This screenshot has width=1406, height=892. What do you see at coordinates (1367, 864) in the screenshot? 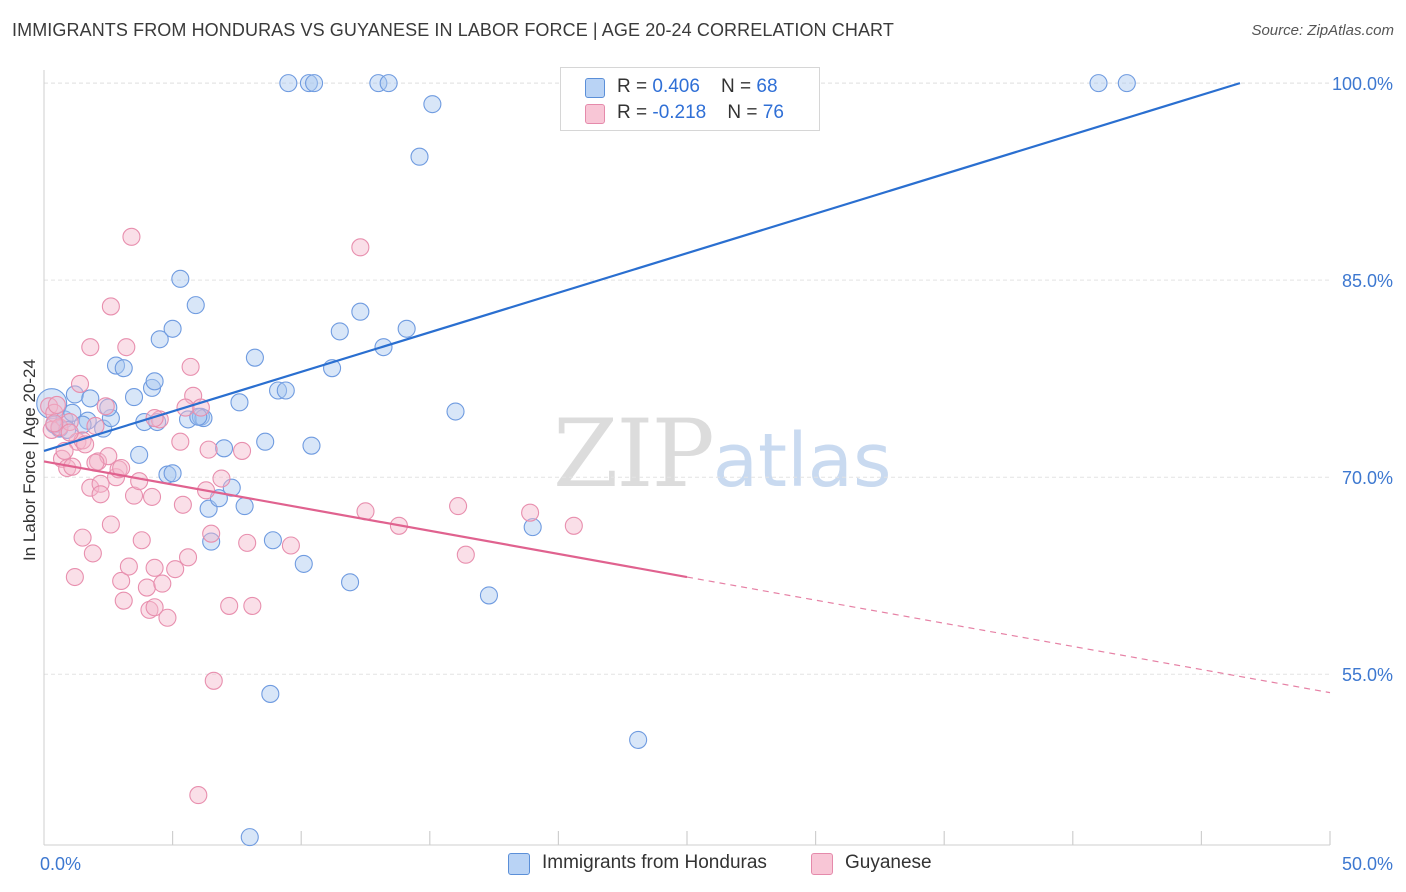
I see `x-tick-label: 50.0%` at bounding box center [1367, 864].